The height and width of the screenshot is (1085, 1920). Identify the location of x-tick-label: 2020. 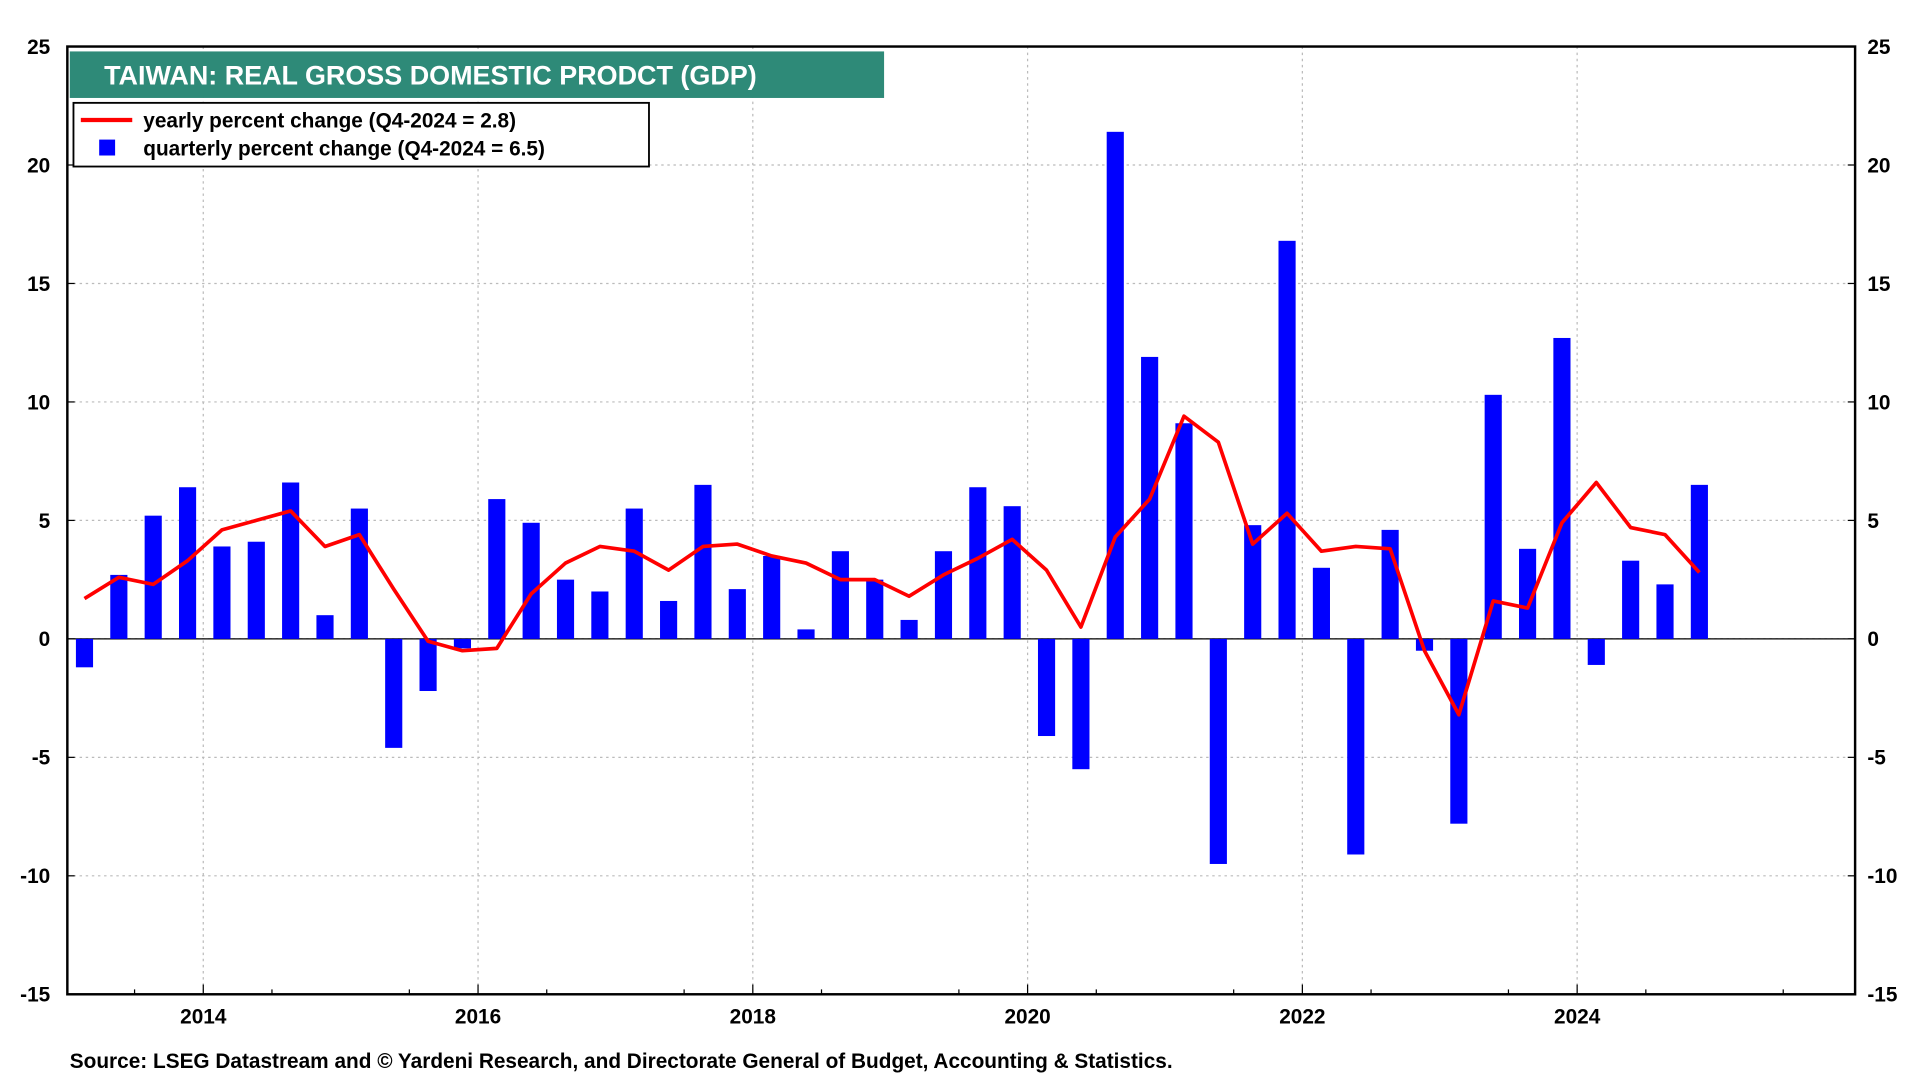
(1027, 1017).